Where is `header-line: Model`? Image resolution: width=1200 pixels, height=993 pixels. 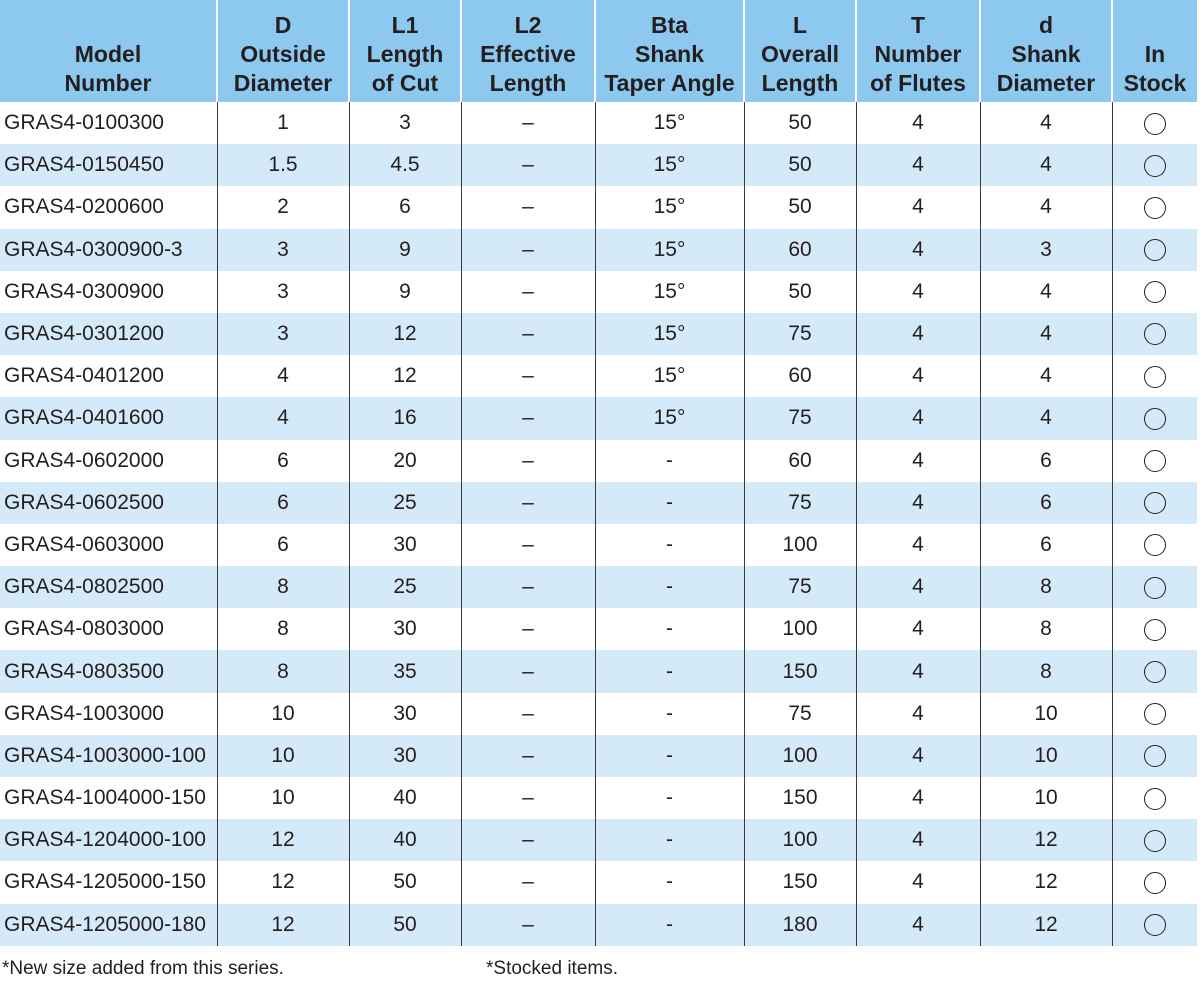 header-line: Model is located at coordinates (108, 54).